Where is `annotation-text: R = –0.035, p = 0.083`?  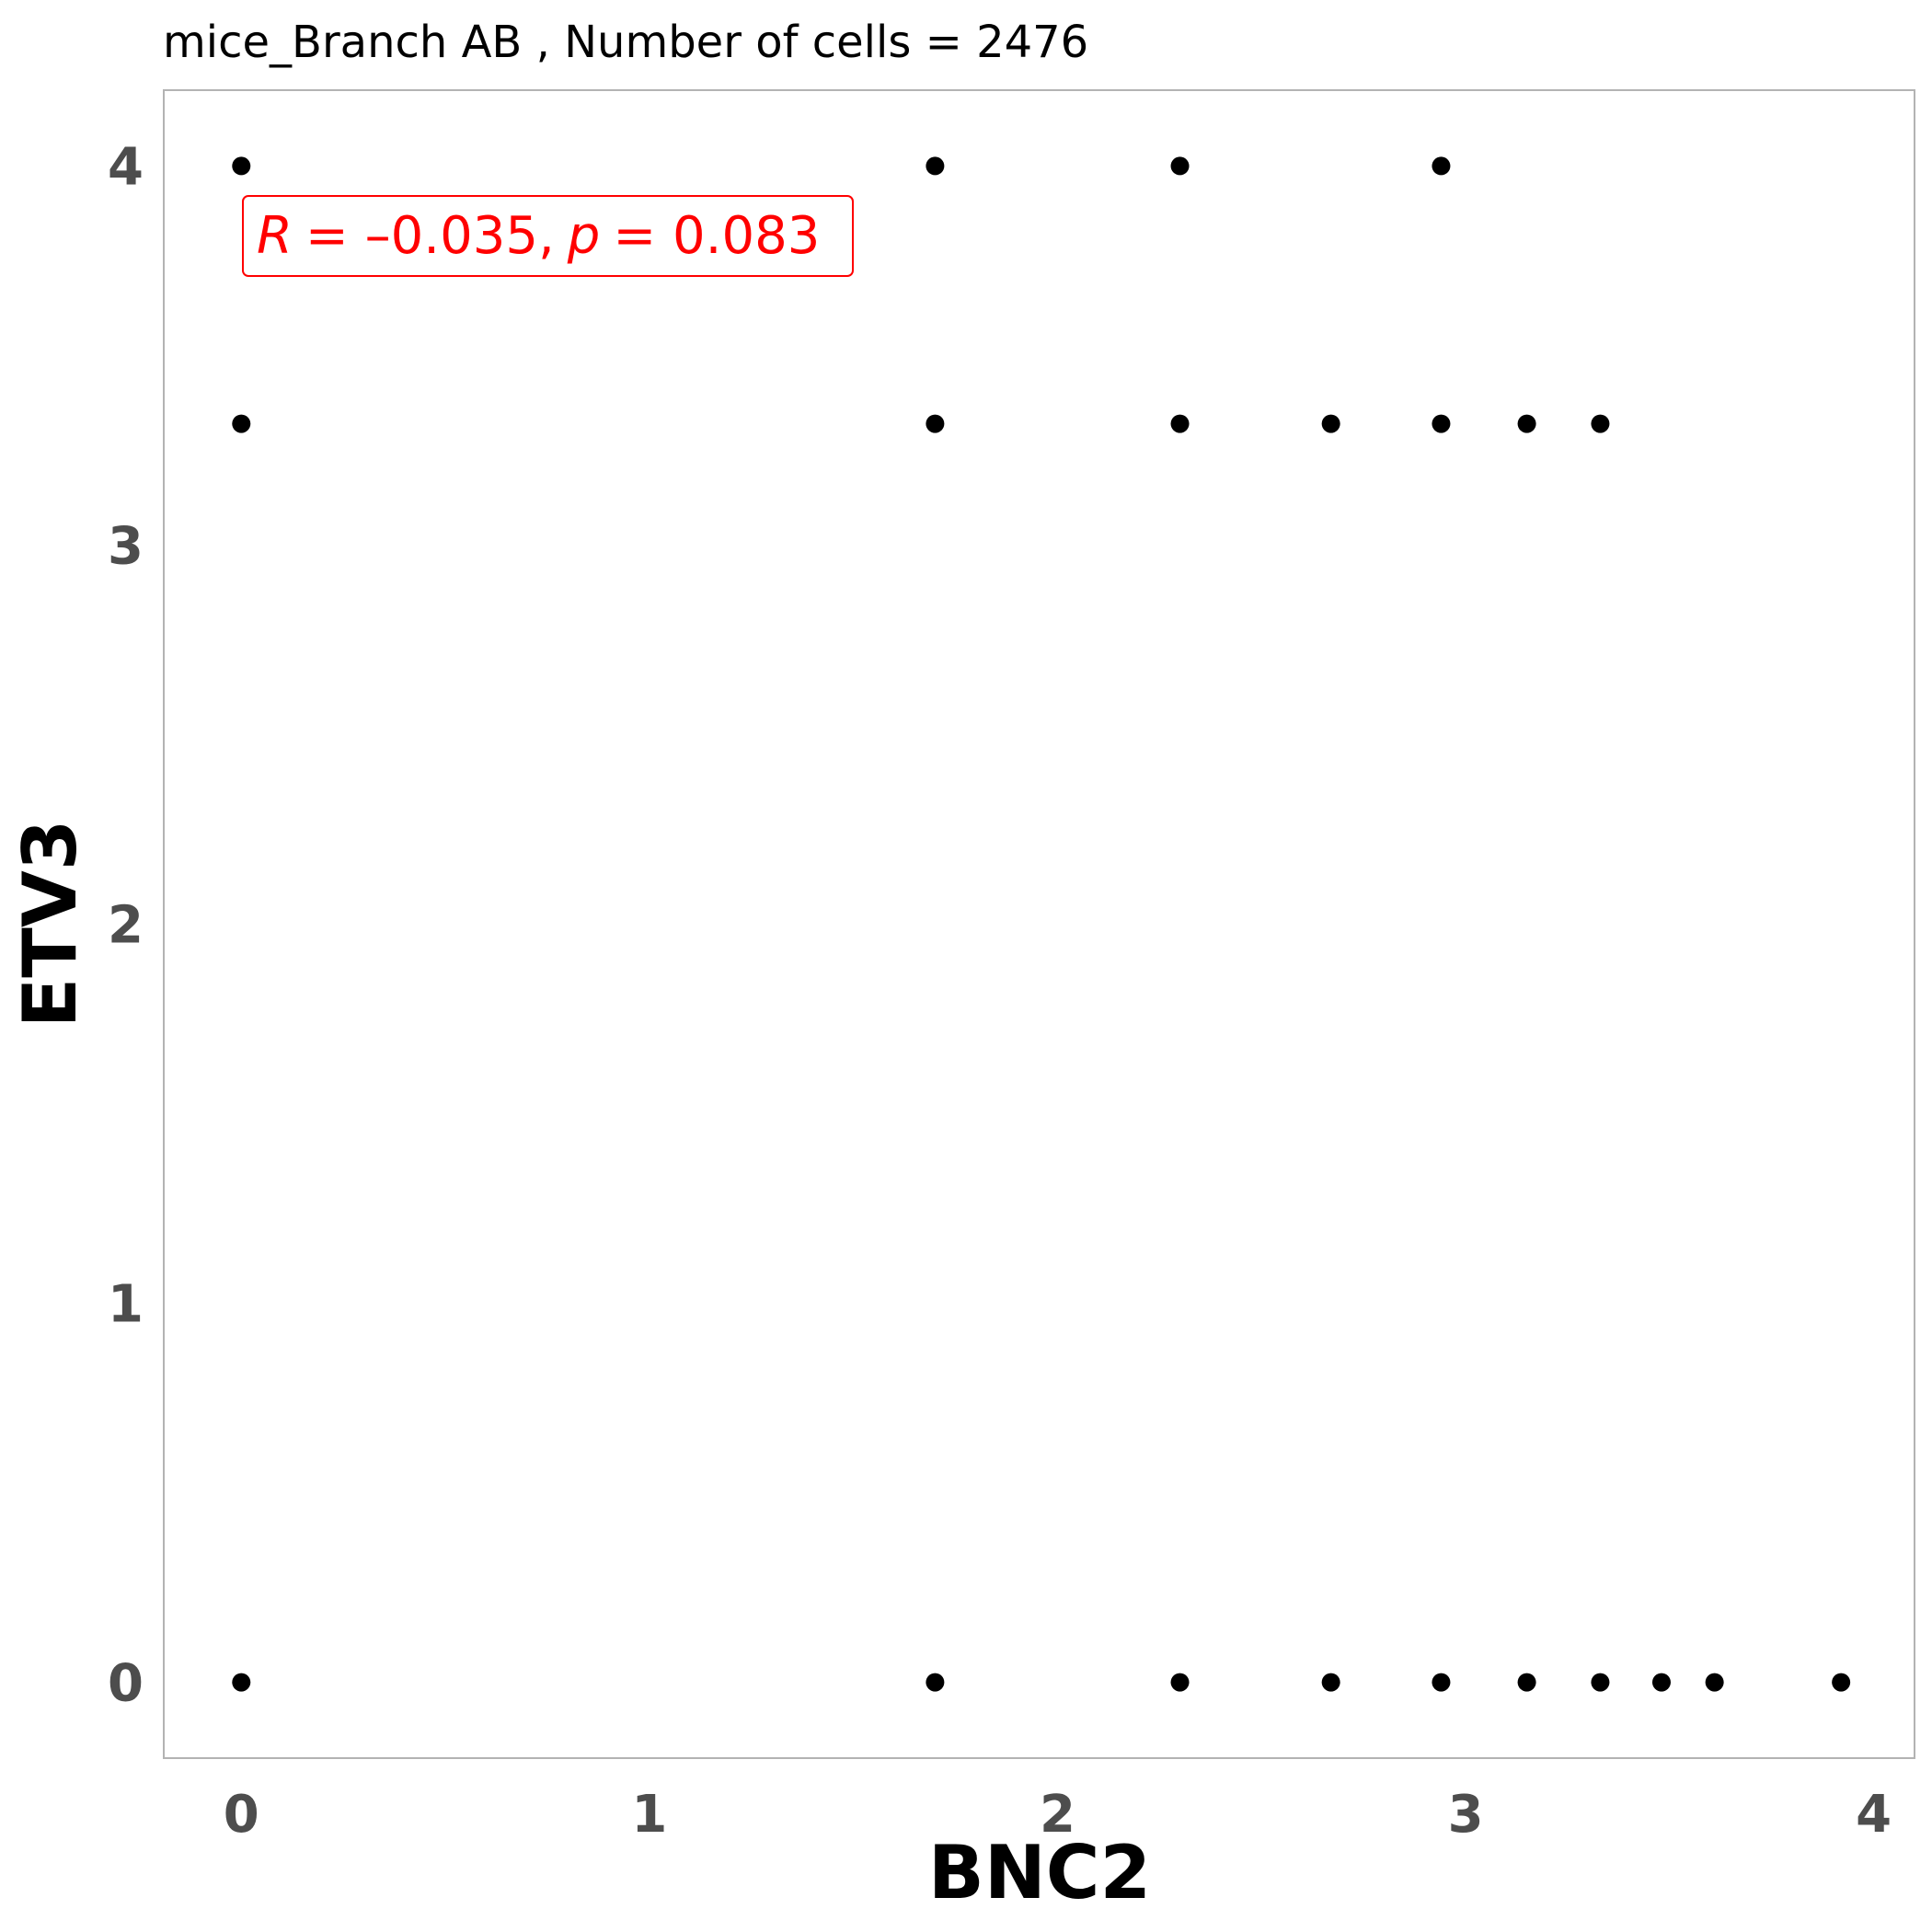
annotation-text: R = –0.035, p = 0.083 is located at coordinates (538, 236).